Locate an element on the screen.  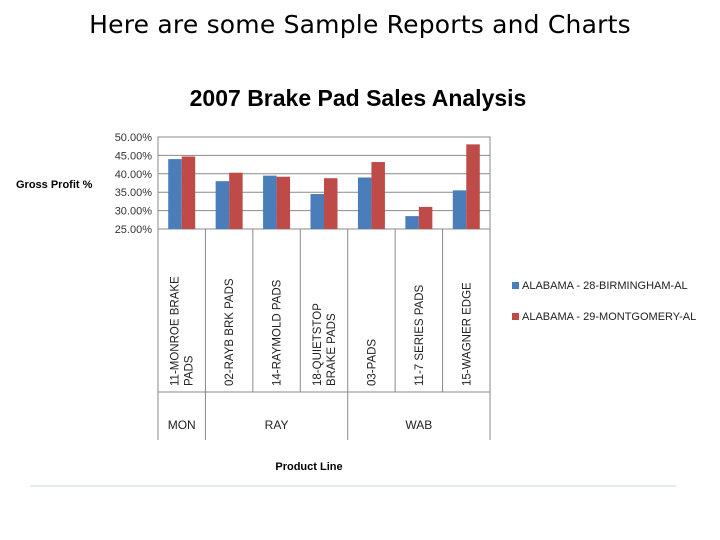
category-label: 11-7 SERIES PADS is located at coordinates (420, 335).